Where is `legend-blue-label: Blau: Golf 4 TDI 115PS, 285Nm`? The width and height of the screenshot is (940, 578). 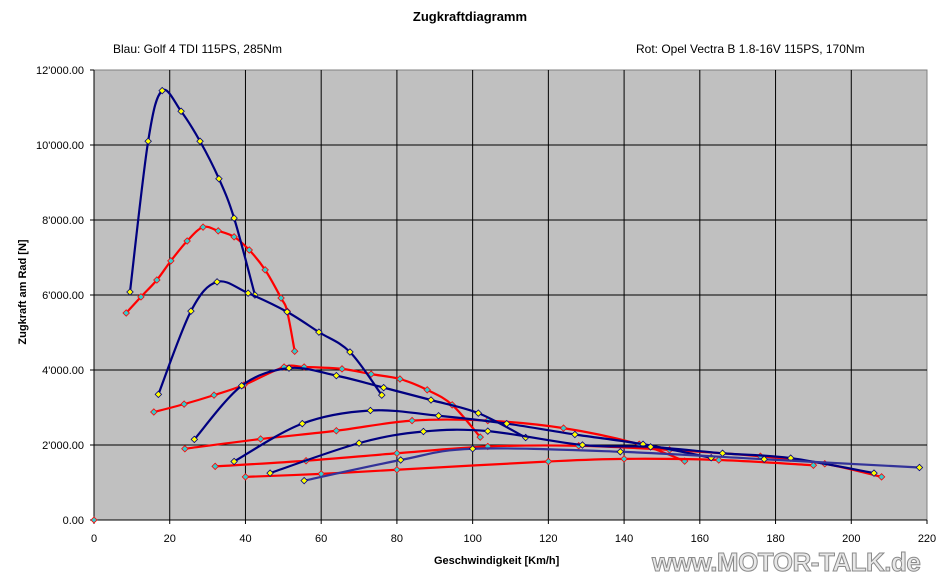
legend-blue-label: Blau: Golf 4 TDI 115PS, 285Nm is located at coordinates (197, 49).